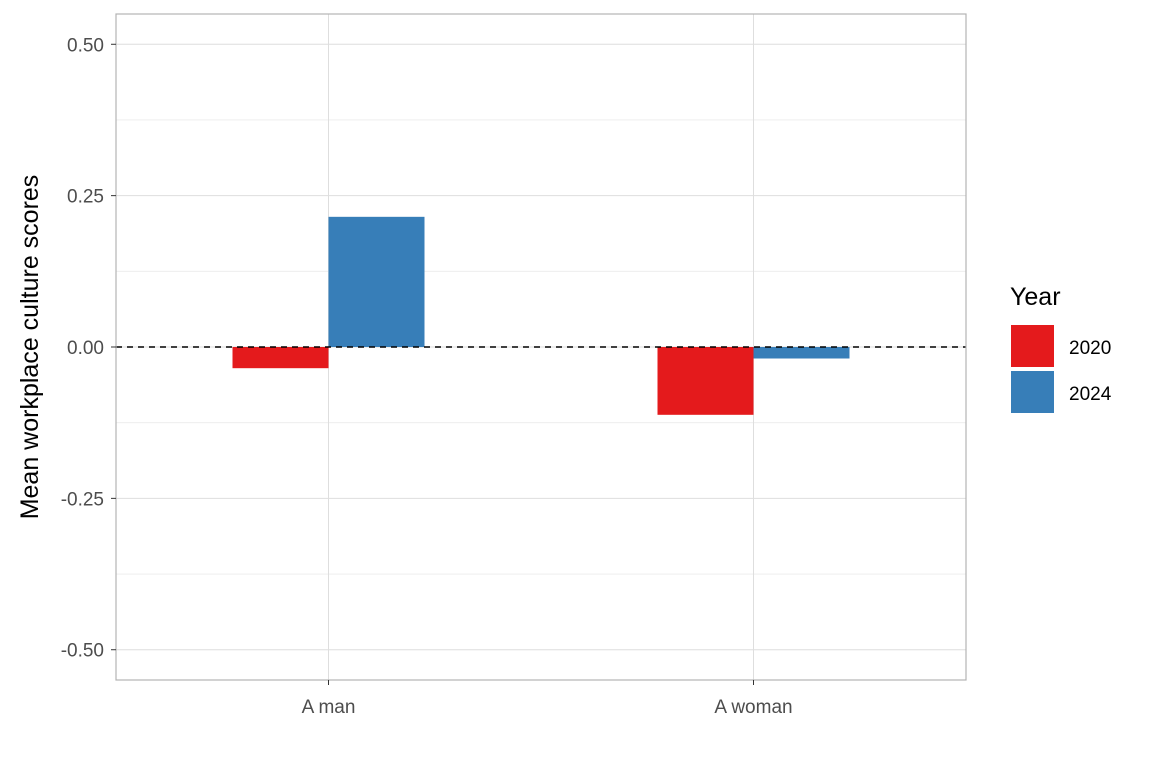 This screenshot has width=1152, height=773. Describe the element at coordinates (30, 347) in the screenshot. I see `y-axis-label: Mean workplace culture scores` at that location.